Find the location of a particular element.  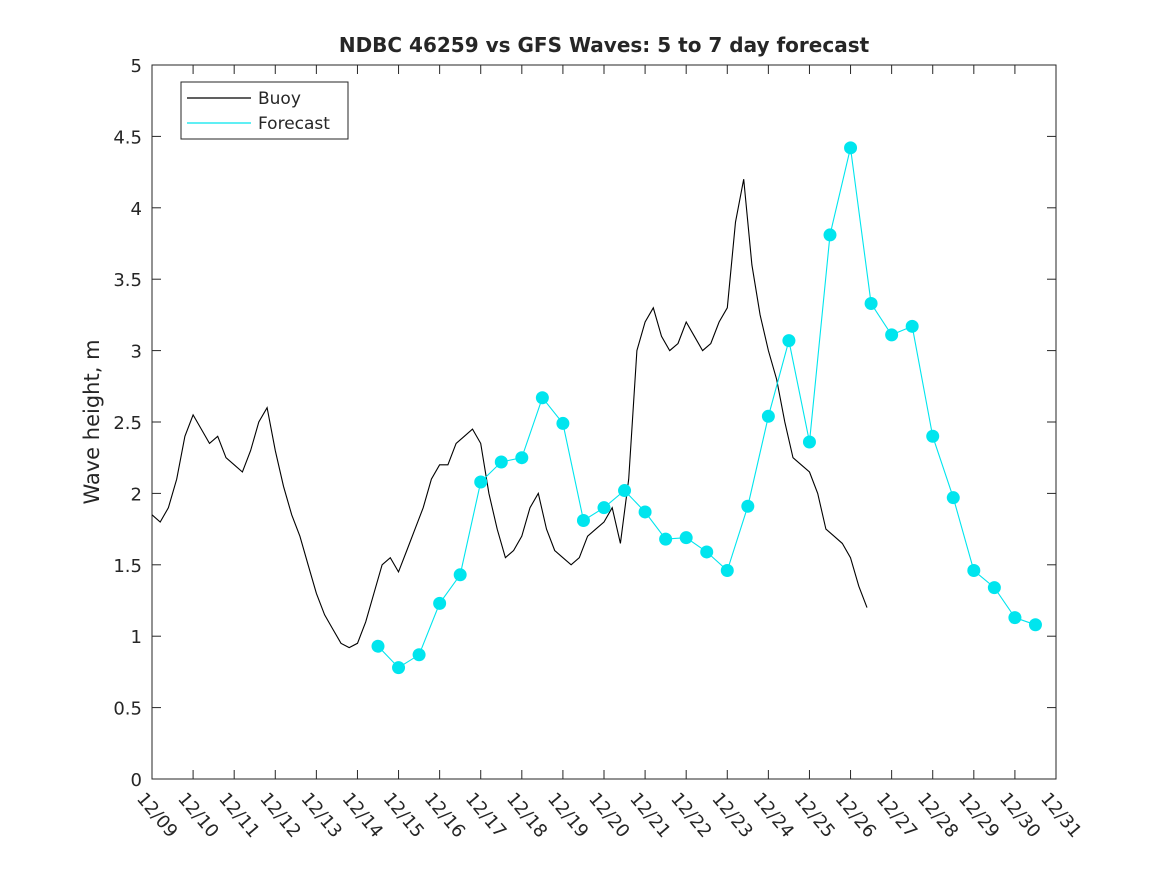

y-tick-label: 1.5 is located at coordinates (127, 566).